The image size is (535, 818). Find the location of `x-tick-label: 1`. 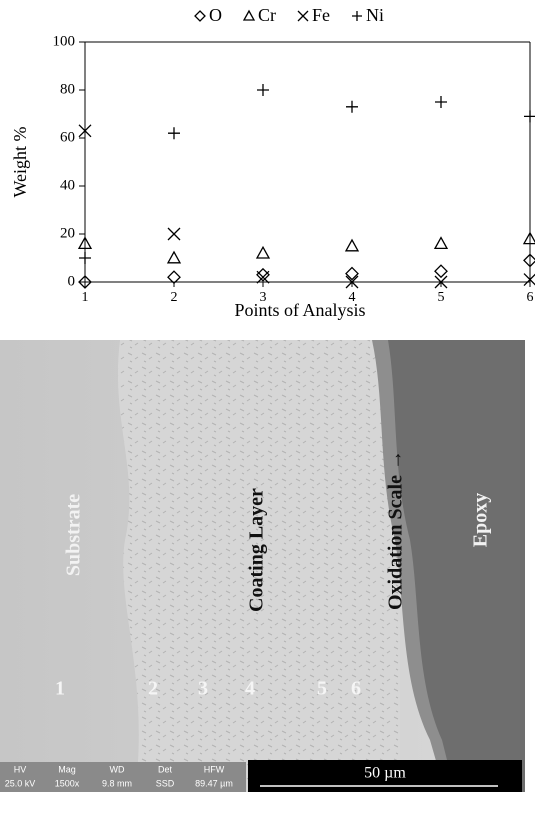

x-tick-label: 1 is located at coordinates (85, 297).